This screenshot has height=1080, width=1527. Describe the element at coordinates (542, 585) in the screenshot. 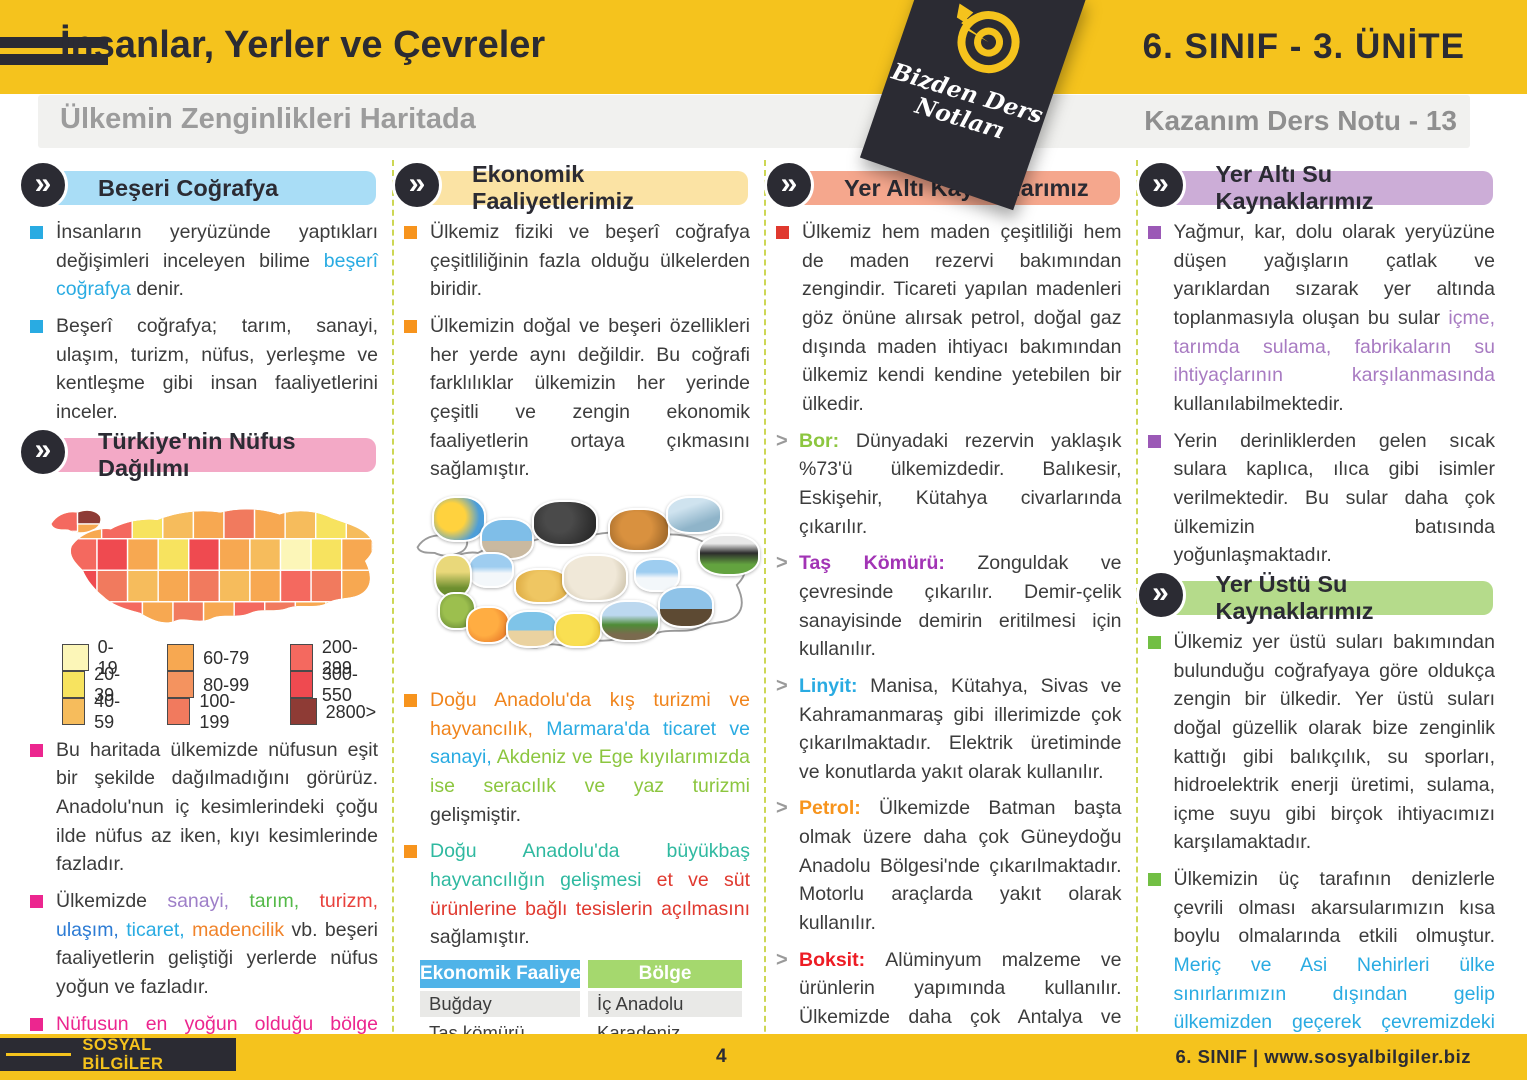

I see `photo-wheat` at that location.